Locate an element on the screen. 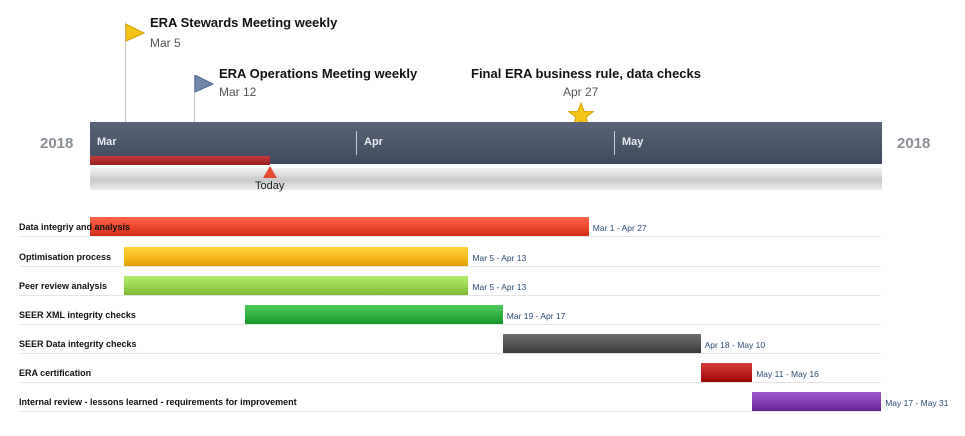 The width and height of the screenshot is (965, 436). milestone-title: Final ERA business rule, data checks is located at coordinates (586, 73).